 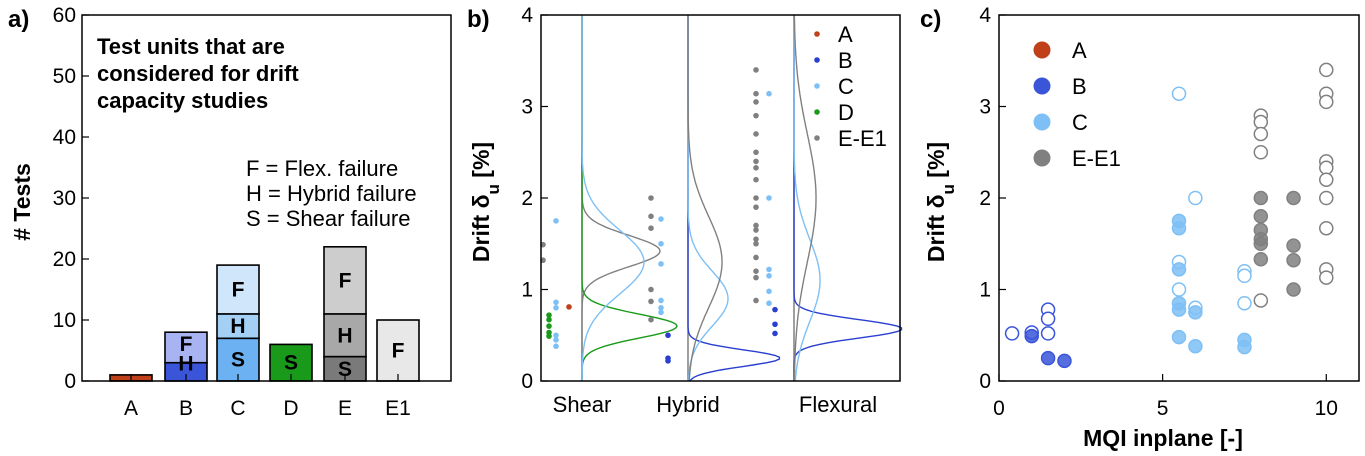 What do you see at coordinates (940, 202) in the screenshot?
I see `panel-c-ylabel: Drift δu [%]` at bounding box center [940, 202].